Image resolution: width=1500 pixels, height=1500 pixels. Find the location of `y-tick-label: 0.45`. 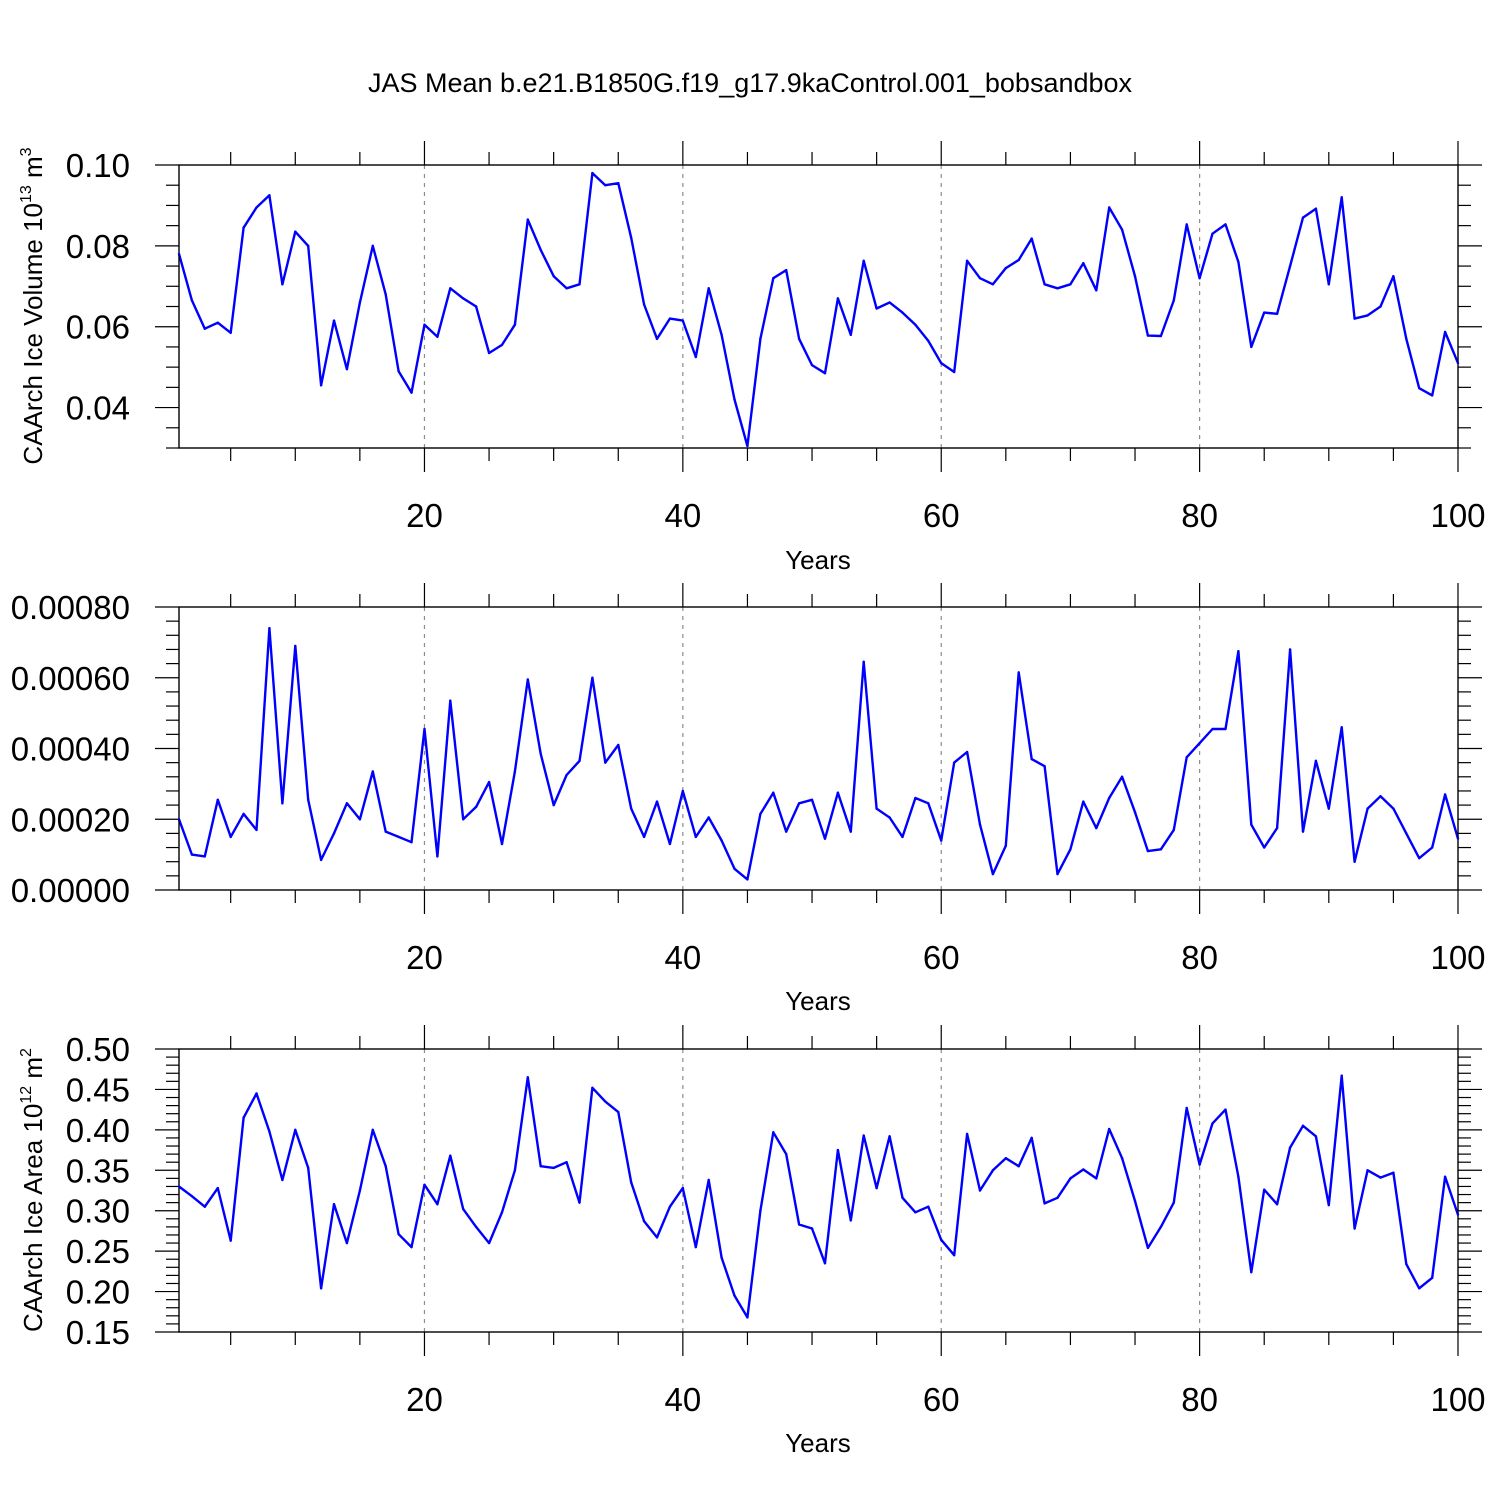

y-tick-label: 0.45 is located at coordinates (98, 1089).